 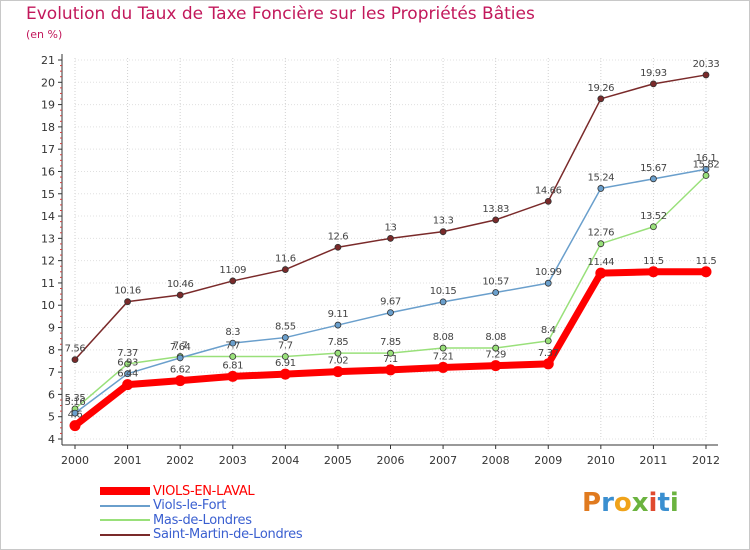 I want to click on data-label: 12.76, so click(x=601, y=233).